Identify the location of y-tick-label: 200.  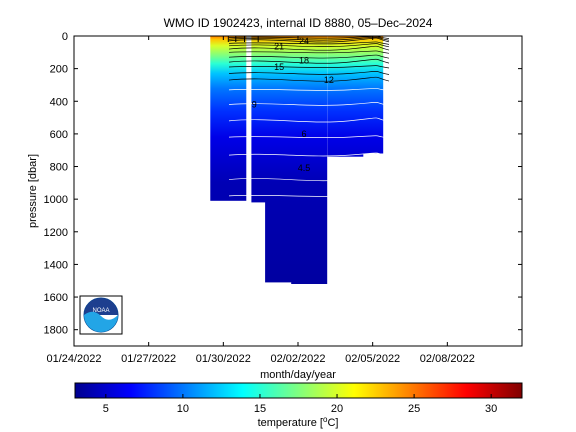
(59, 70).